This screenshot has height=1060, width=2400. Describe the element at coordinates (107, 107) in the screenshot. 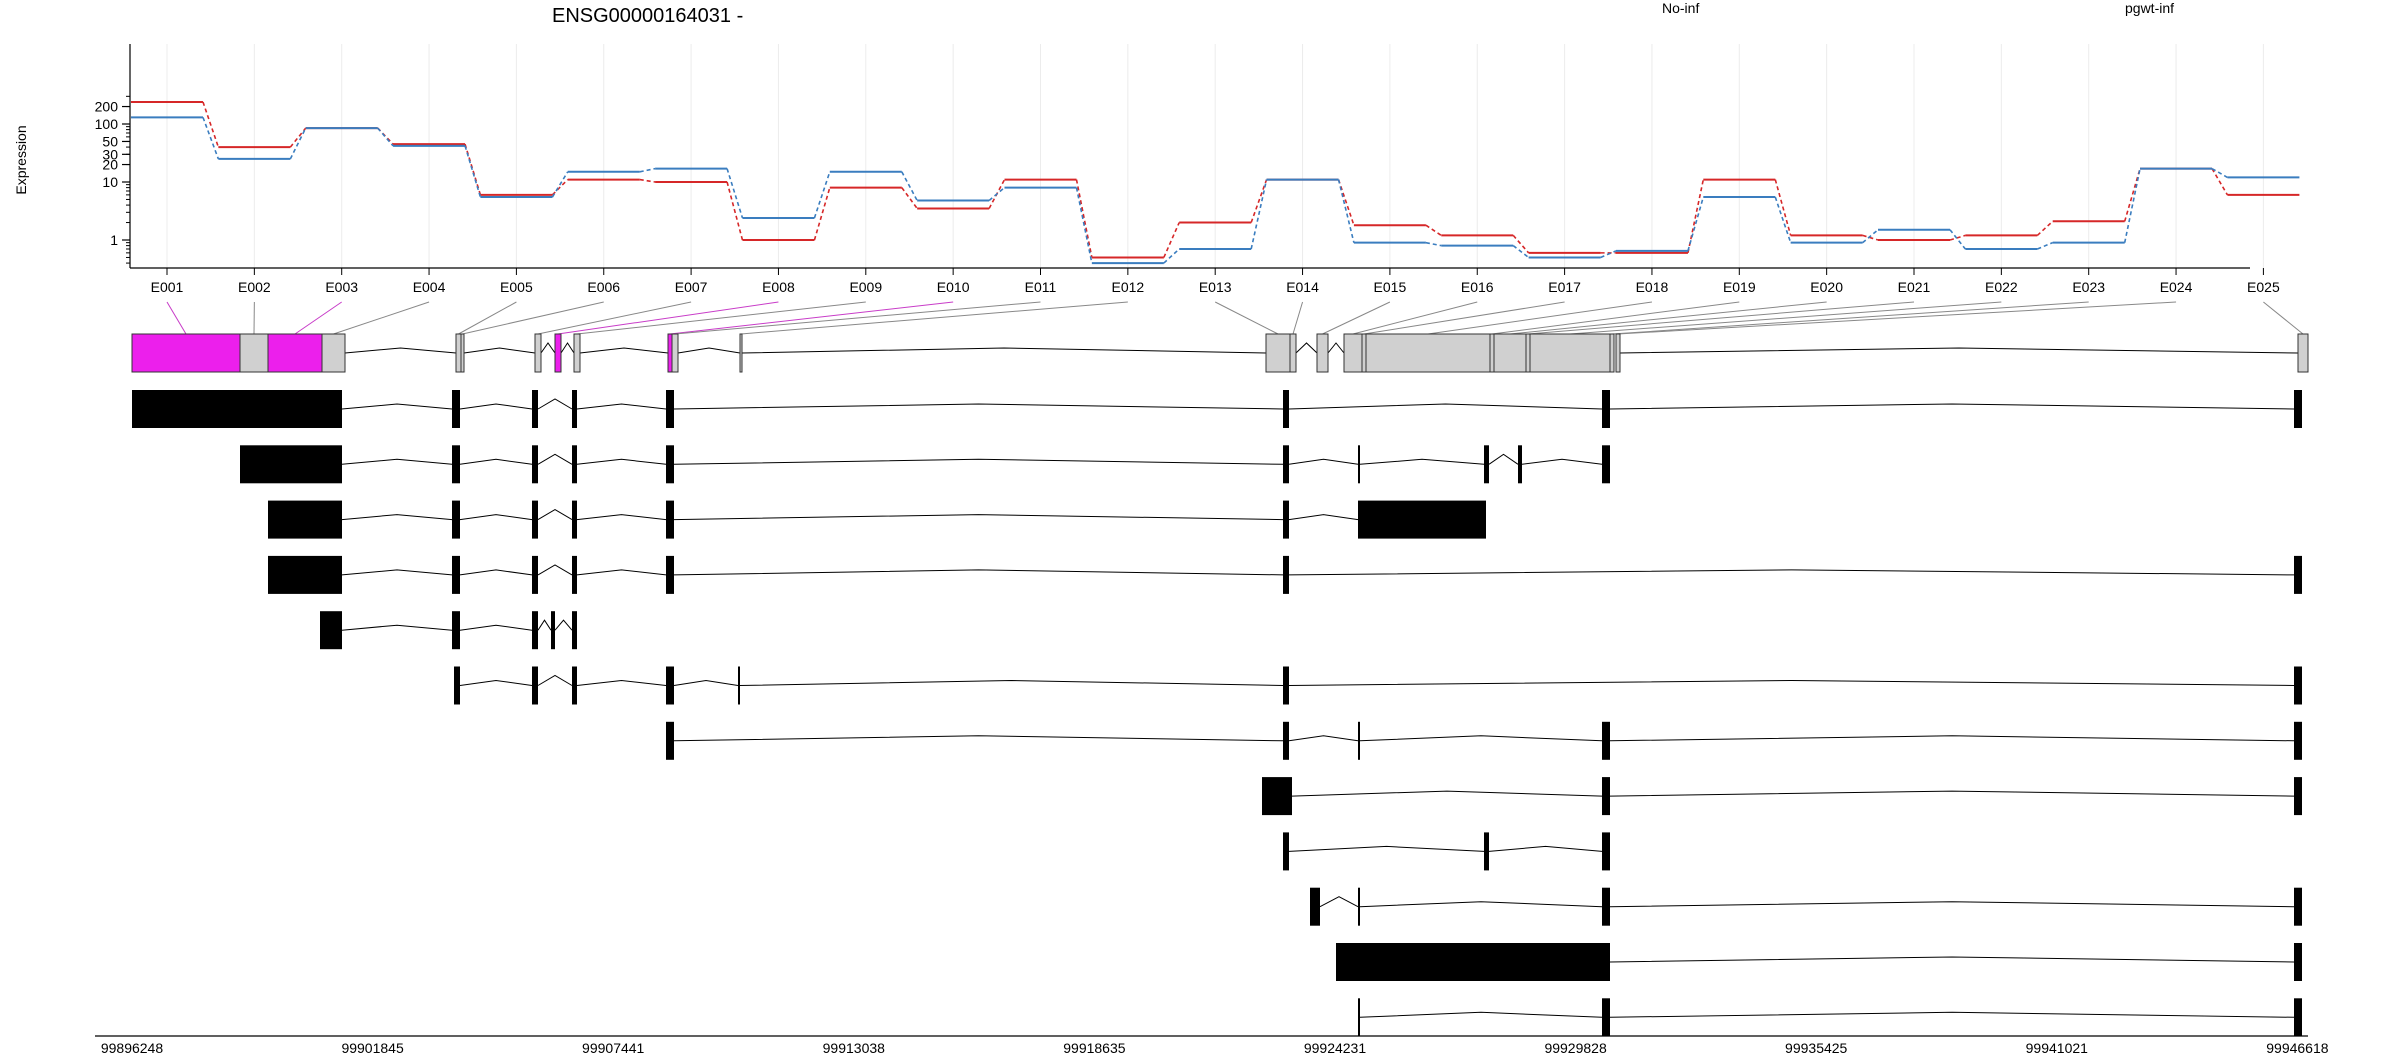

I see `y-tick-label: 200` at that location.